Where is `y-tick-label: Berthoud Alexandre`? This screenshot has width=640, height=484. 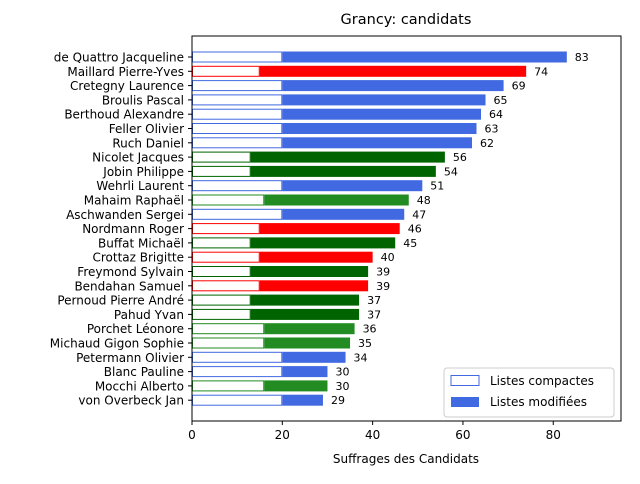 y-tick-label: Berthoud Alexandre is located at coordinates (124, 115).